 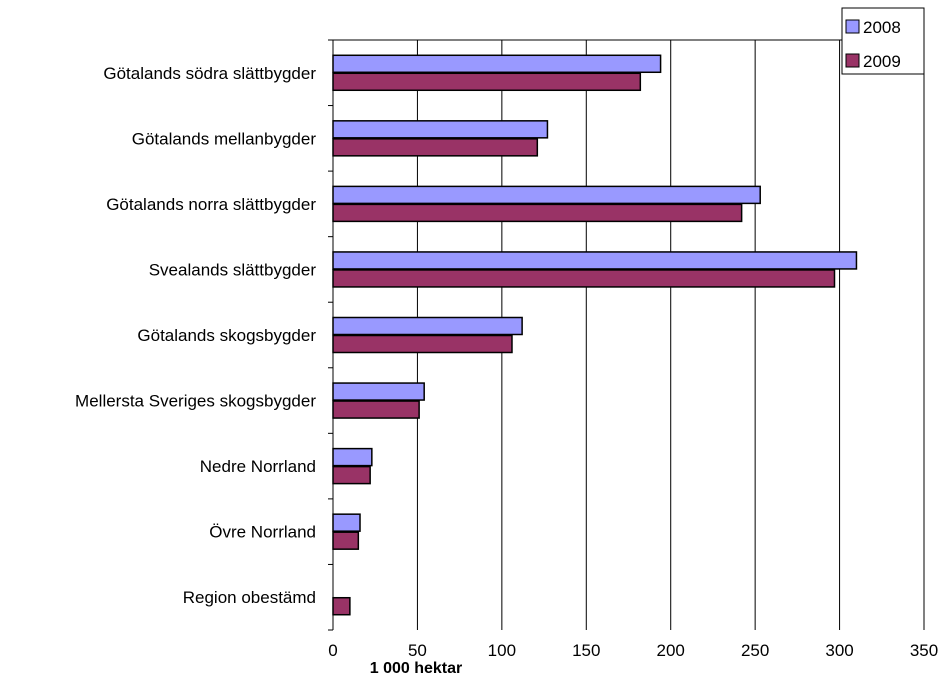 I want to click on category-label-3: Svealands slättbygder, so click(x=233, y=269).